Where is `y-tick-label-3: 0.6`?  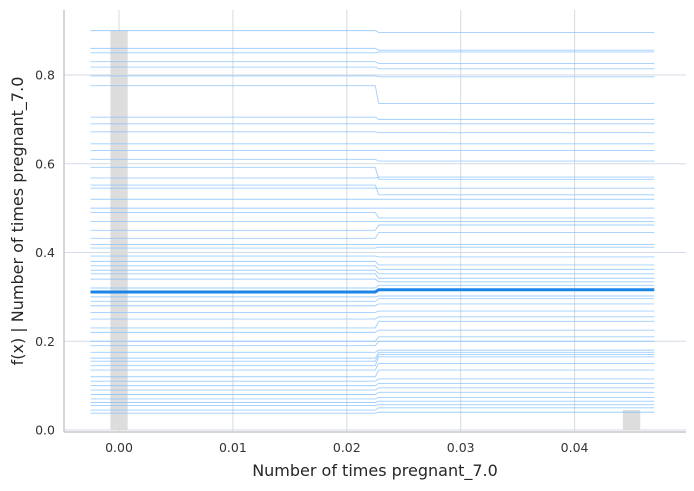 y-tick-label-3: 0.6 is located at coordinates (45, 163).